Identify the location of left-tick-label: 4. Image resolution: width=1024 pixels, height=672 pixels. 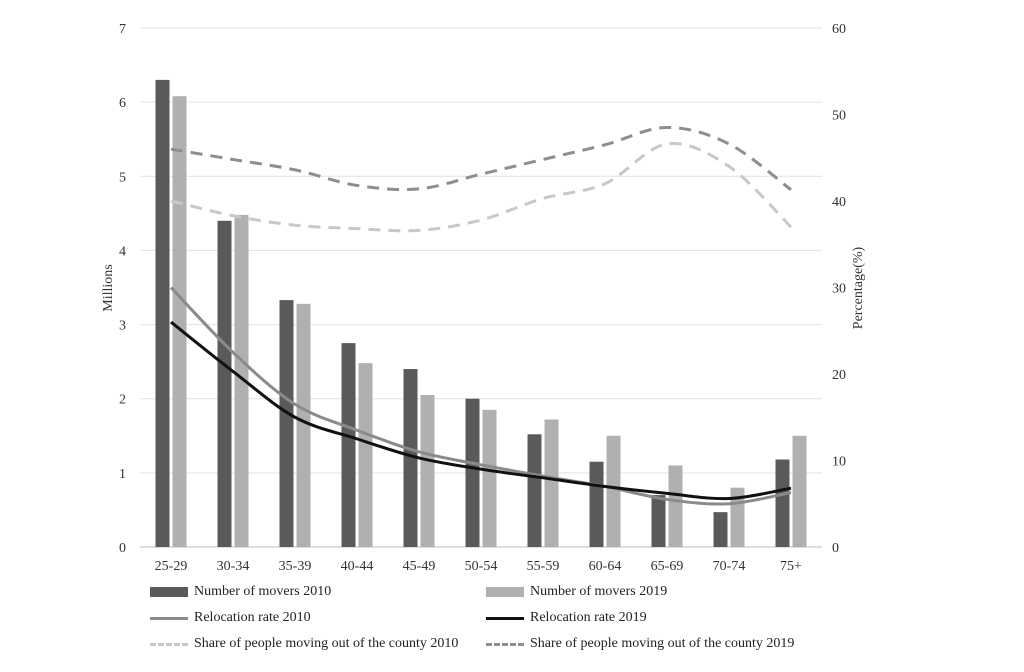
(122, 251).